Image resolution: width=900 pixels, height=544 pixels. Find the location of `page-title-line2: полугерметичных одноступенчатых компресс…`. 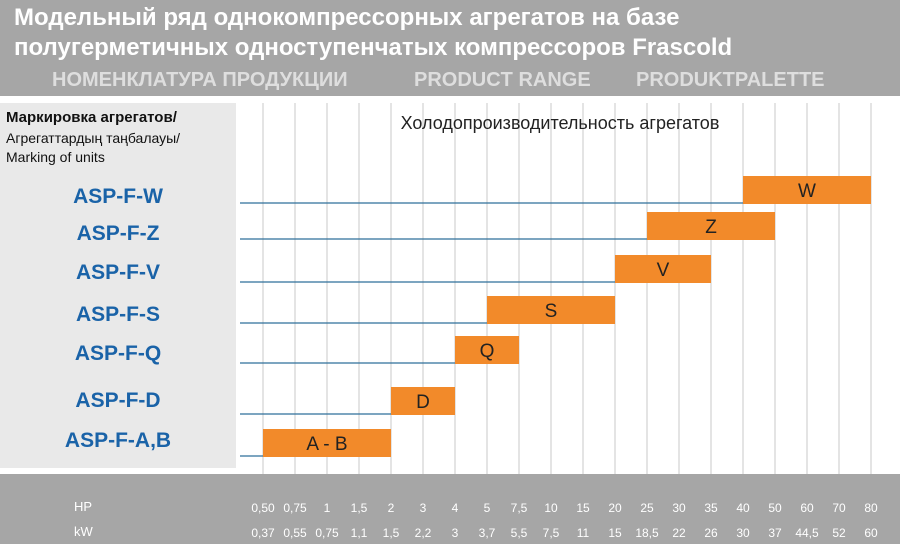

page-title-line2: полугерметичных одноступенчатых компресс… is located at coordinates (373, 47).